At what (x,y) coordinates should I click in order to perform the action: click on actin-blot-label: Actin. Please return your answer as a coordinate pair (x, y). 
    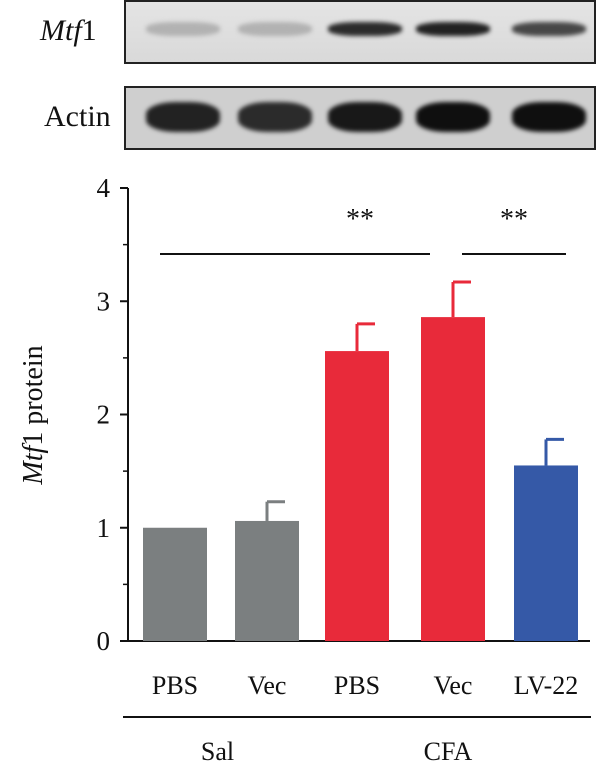
    Looking at the image, I should click on (77, 116).